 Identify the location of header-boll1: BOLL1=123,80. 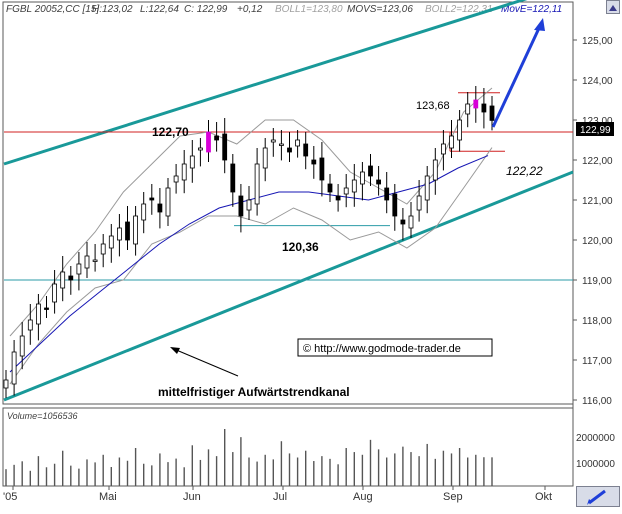
(309, 9).